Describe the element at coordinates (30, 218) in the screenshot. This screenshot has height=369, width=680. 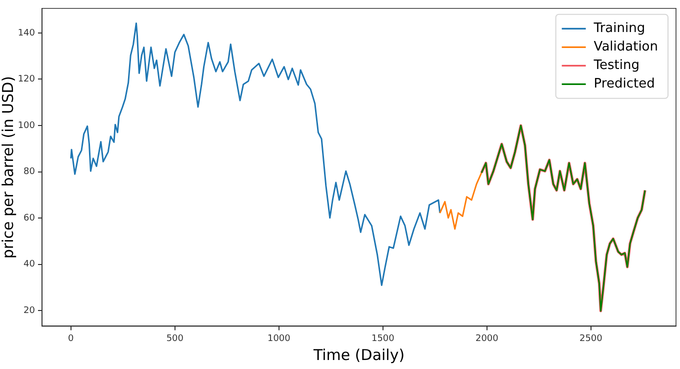
I see `y-tick-label: 60` at that location.